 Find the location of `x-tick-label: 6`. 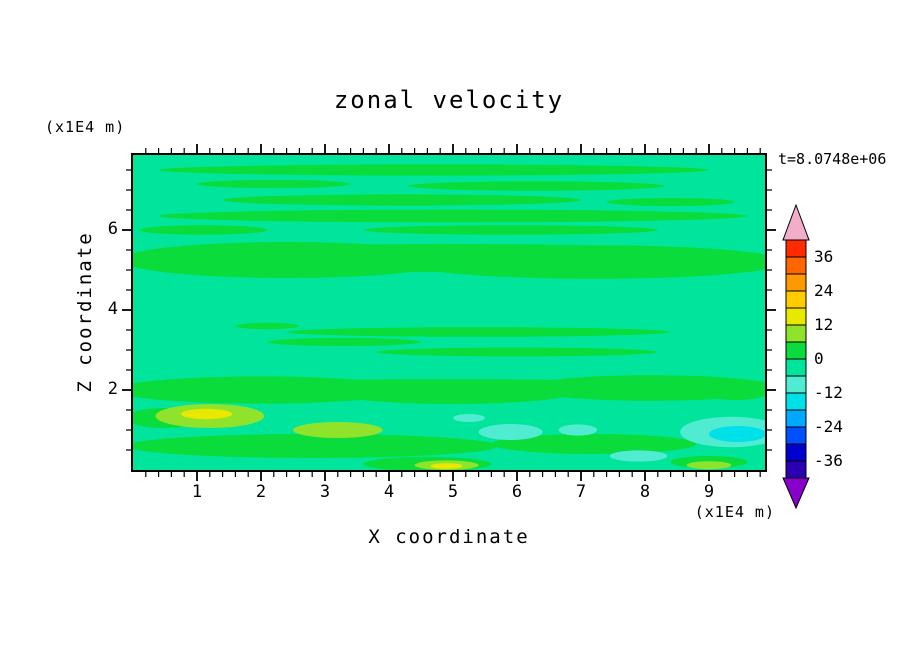

x-tick-label: 6 is located at coordinates (517, 492).